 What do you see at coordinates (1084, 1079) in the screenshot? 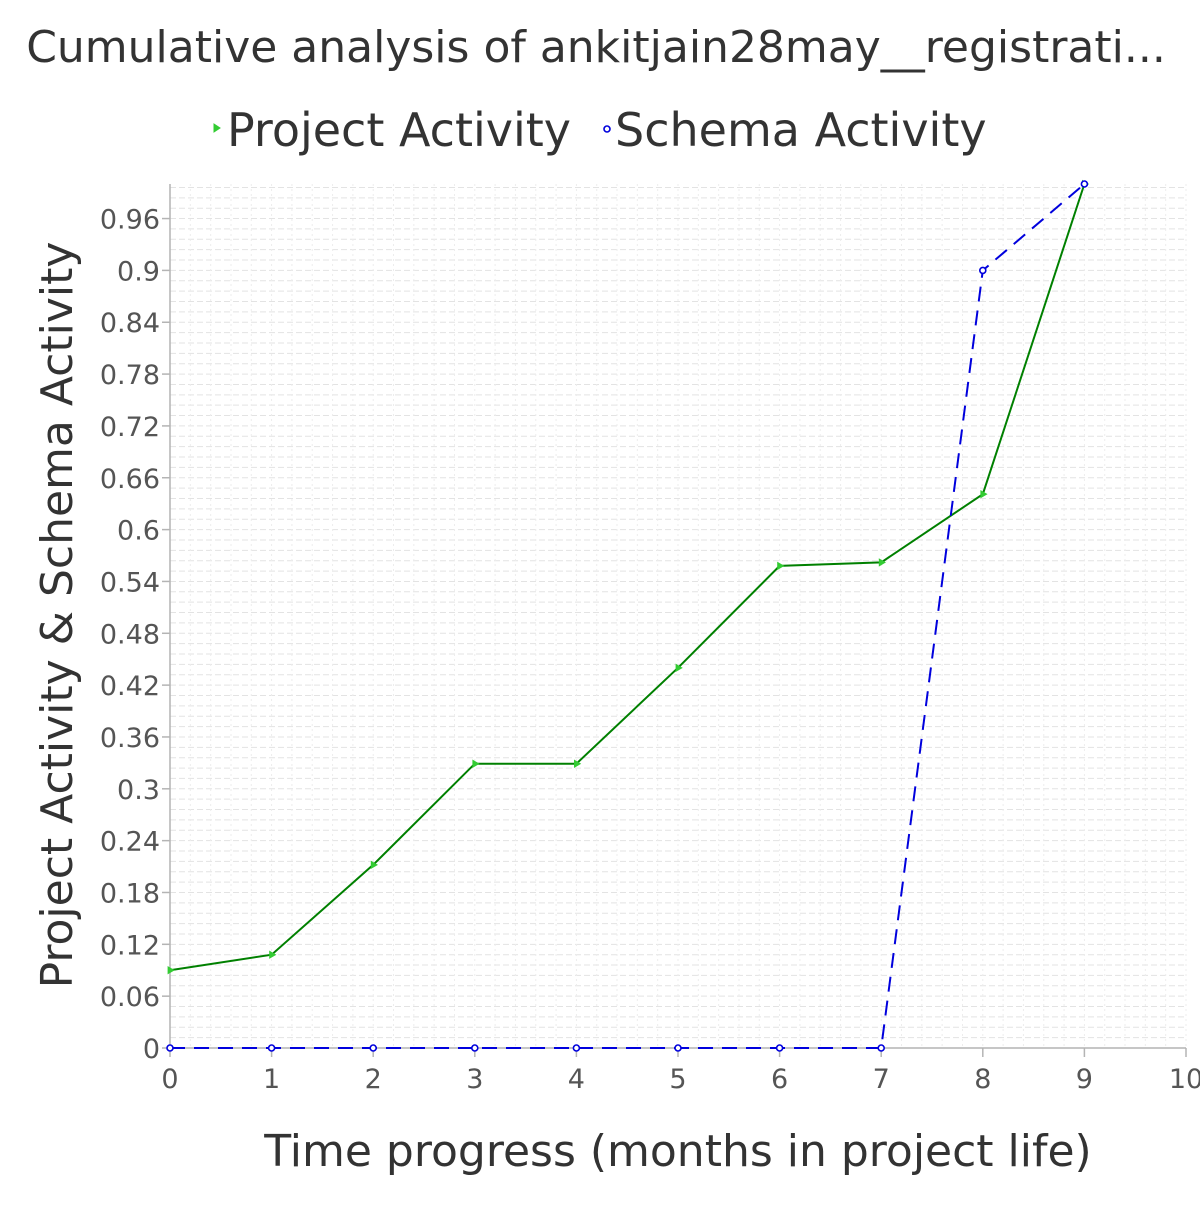
I see `x-tick-label: 9` at bounding box center [1084, 1079].